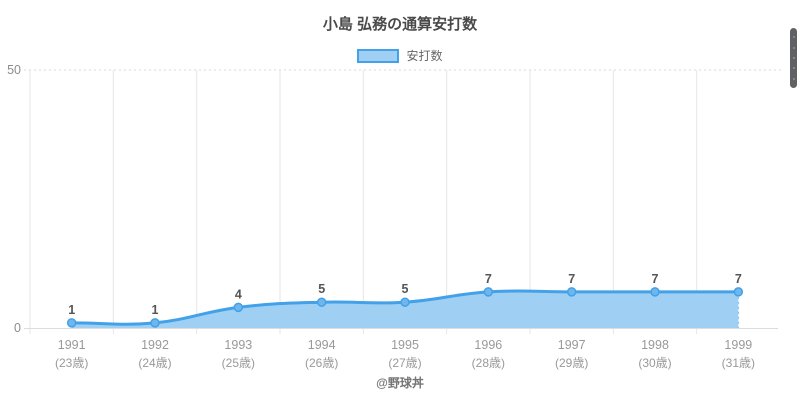 The width and height of the screenshot is (800, 400). I want to click on x-tick-label-age: (31歳), so click(738, 363).